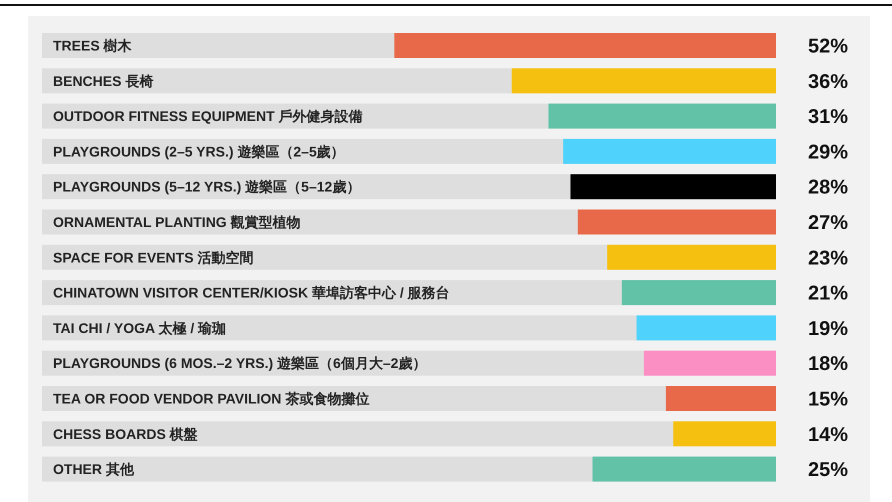 This screenshot has height=502, width=892. I want to click on data-label: 31%, so click(828, 117).